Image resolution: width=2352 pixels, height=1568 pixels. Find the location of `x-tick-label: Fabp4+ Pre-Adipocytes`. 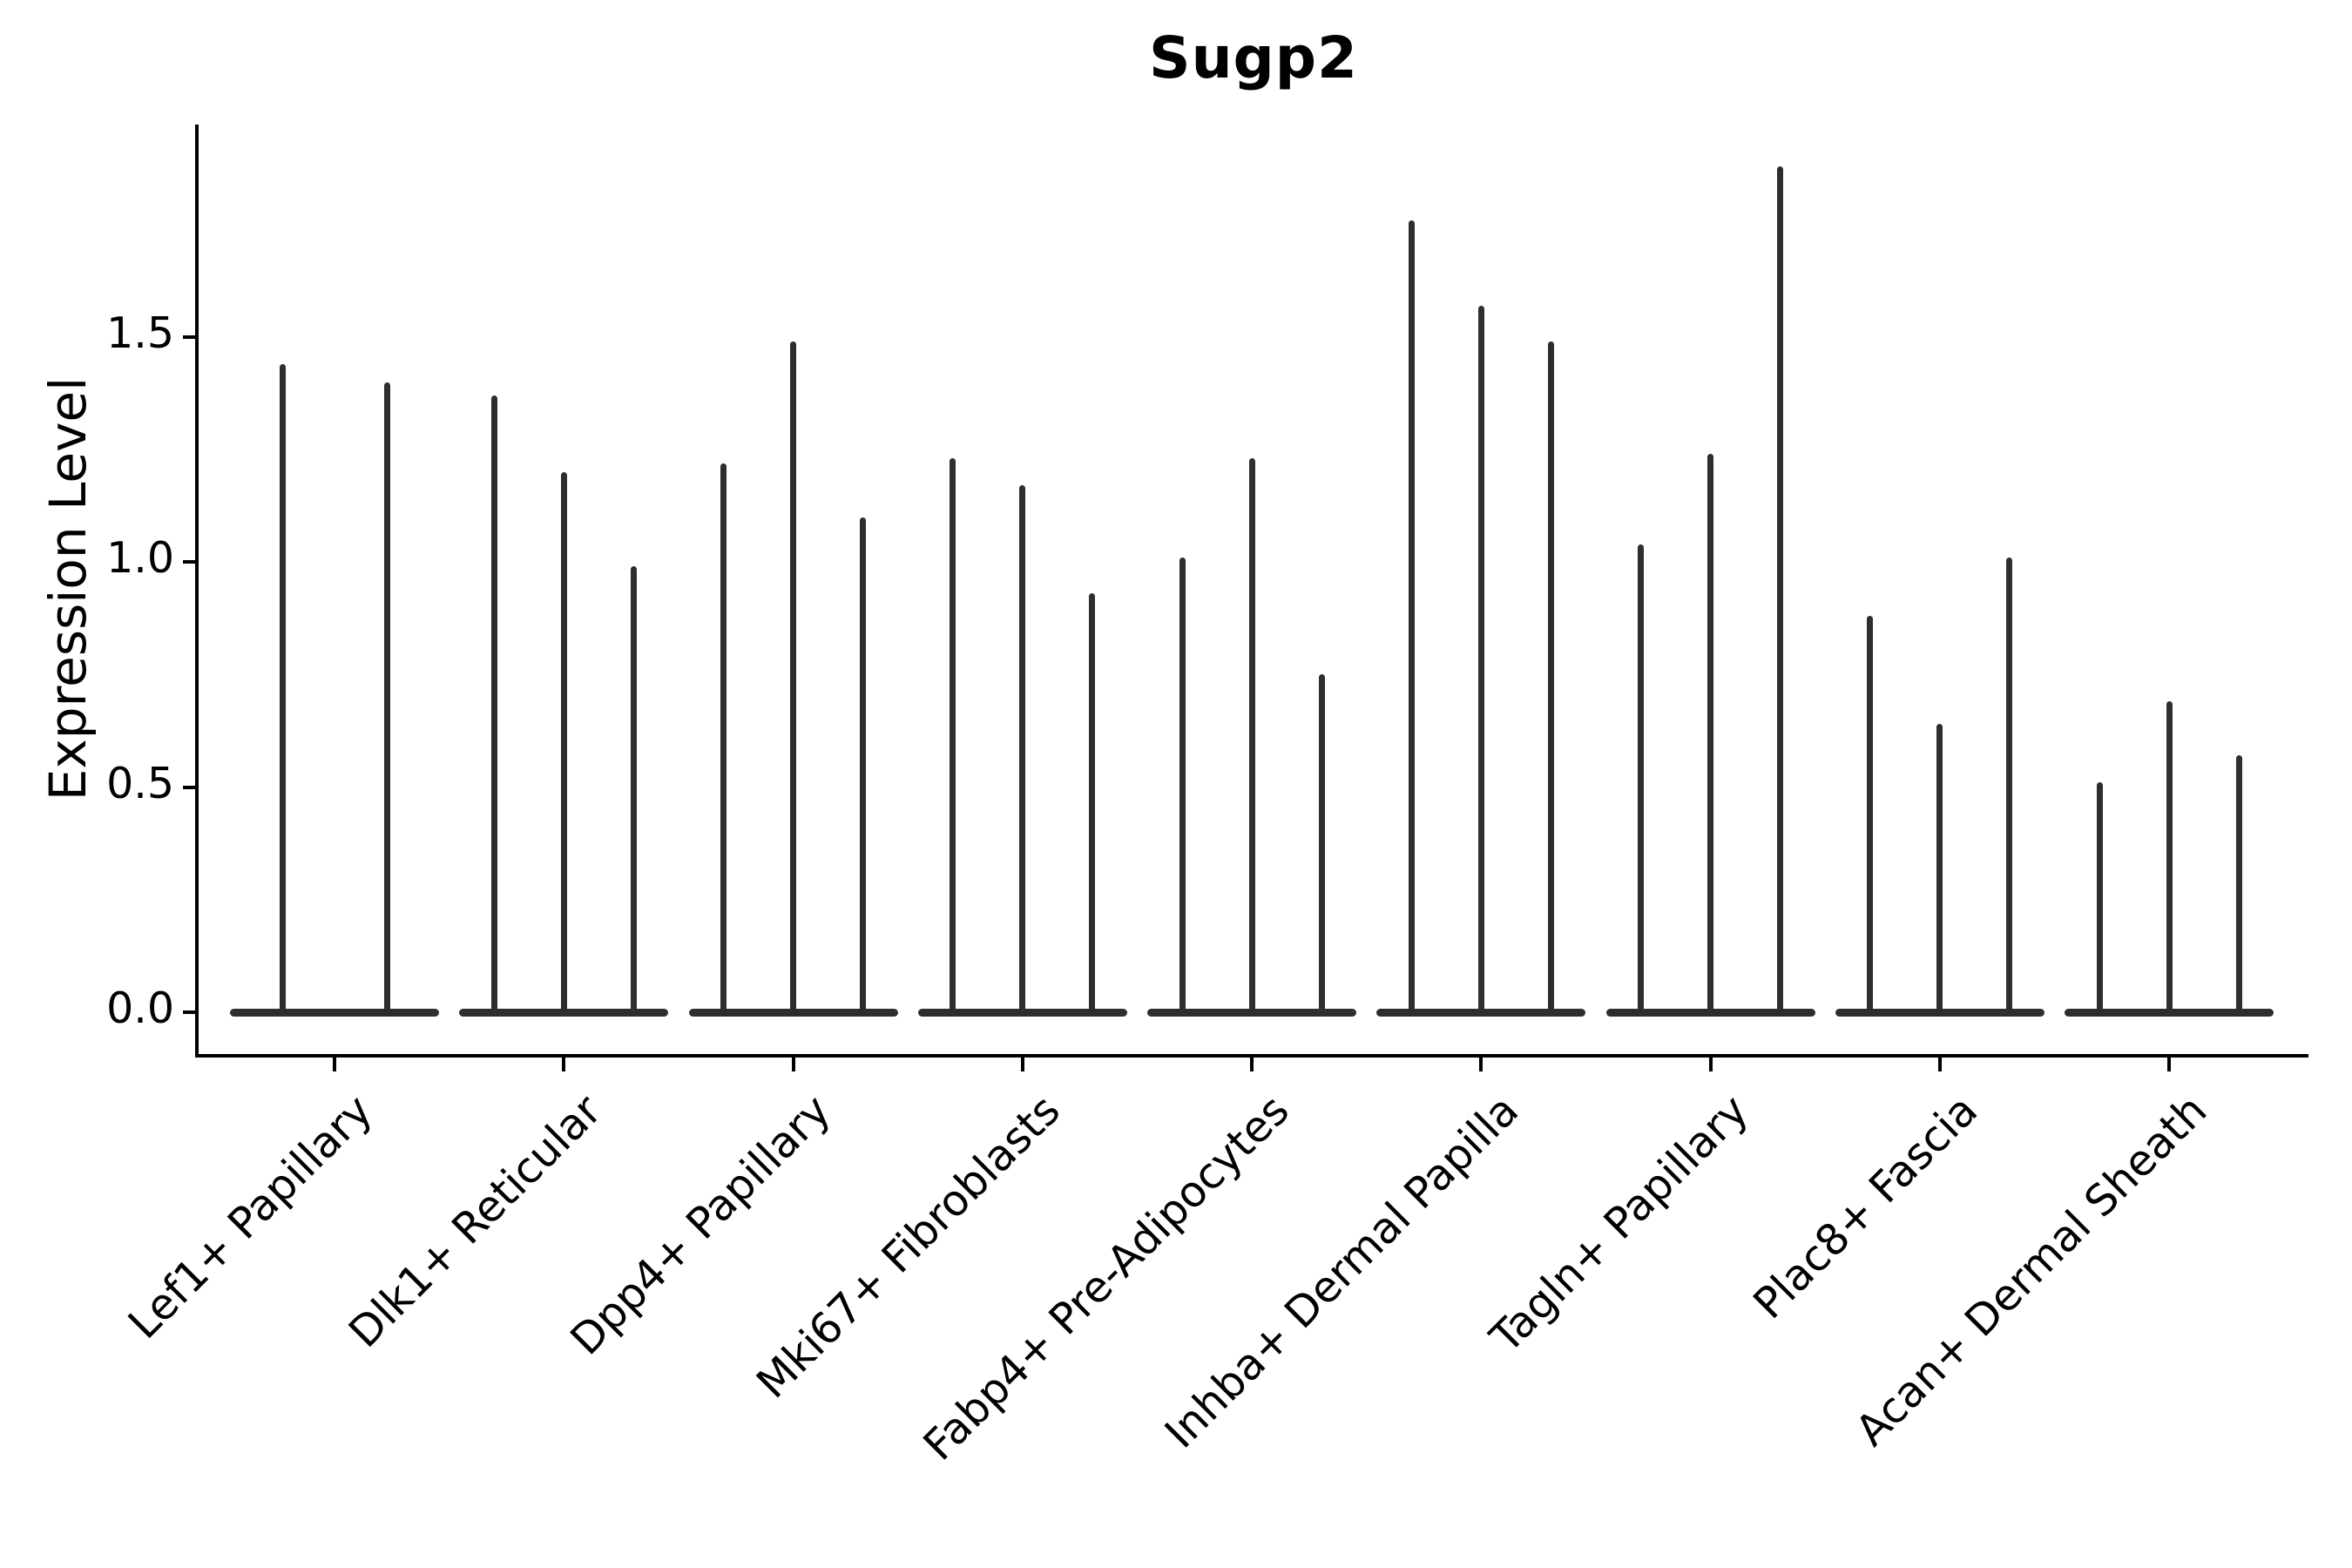

x-tick-label: Fabp4+ Pre-Adipocytes is located at coordinates (1107, 1277).